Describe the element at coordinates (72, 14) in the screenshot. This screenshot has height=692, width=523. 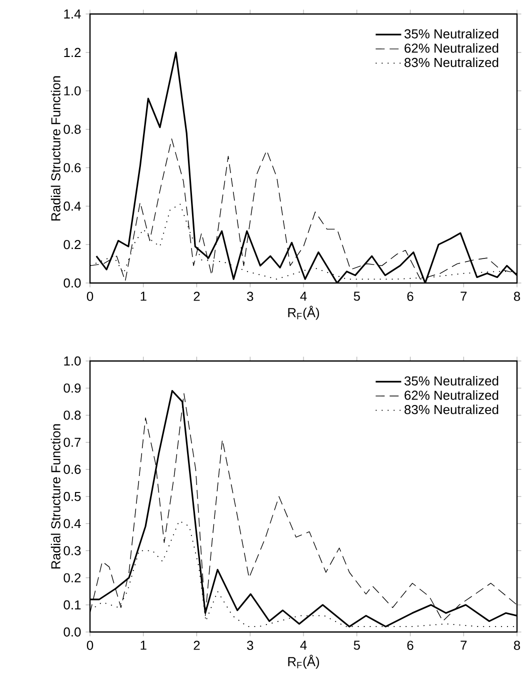
I see `y-tick-label: 1.4` at that location.